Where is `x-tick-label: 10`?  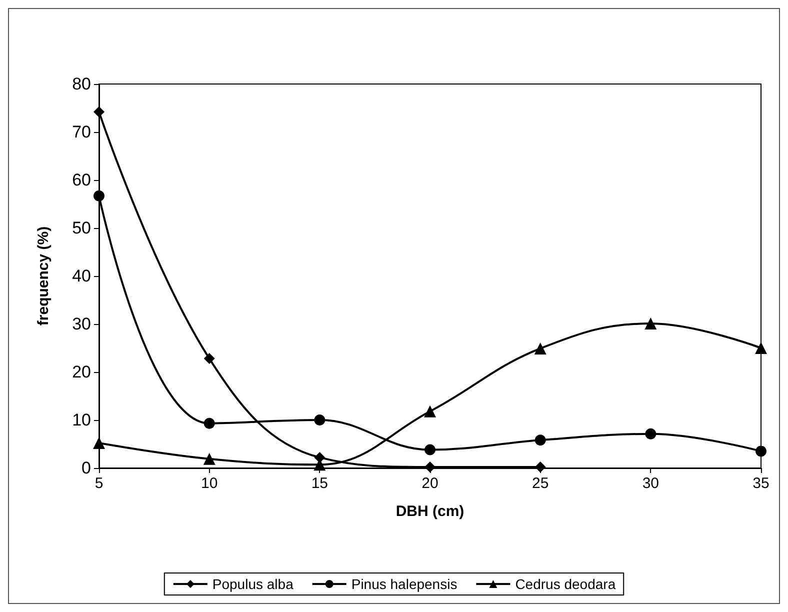
x-tick-label: 10 is located at coordinates (209, 483).